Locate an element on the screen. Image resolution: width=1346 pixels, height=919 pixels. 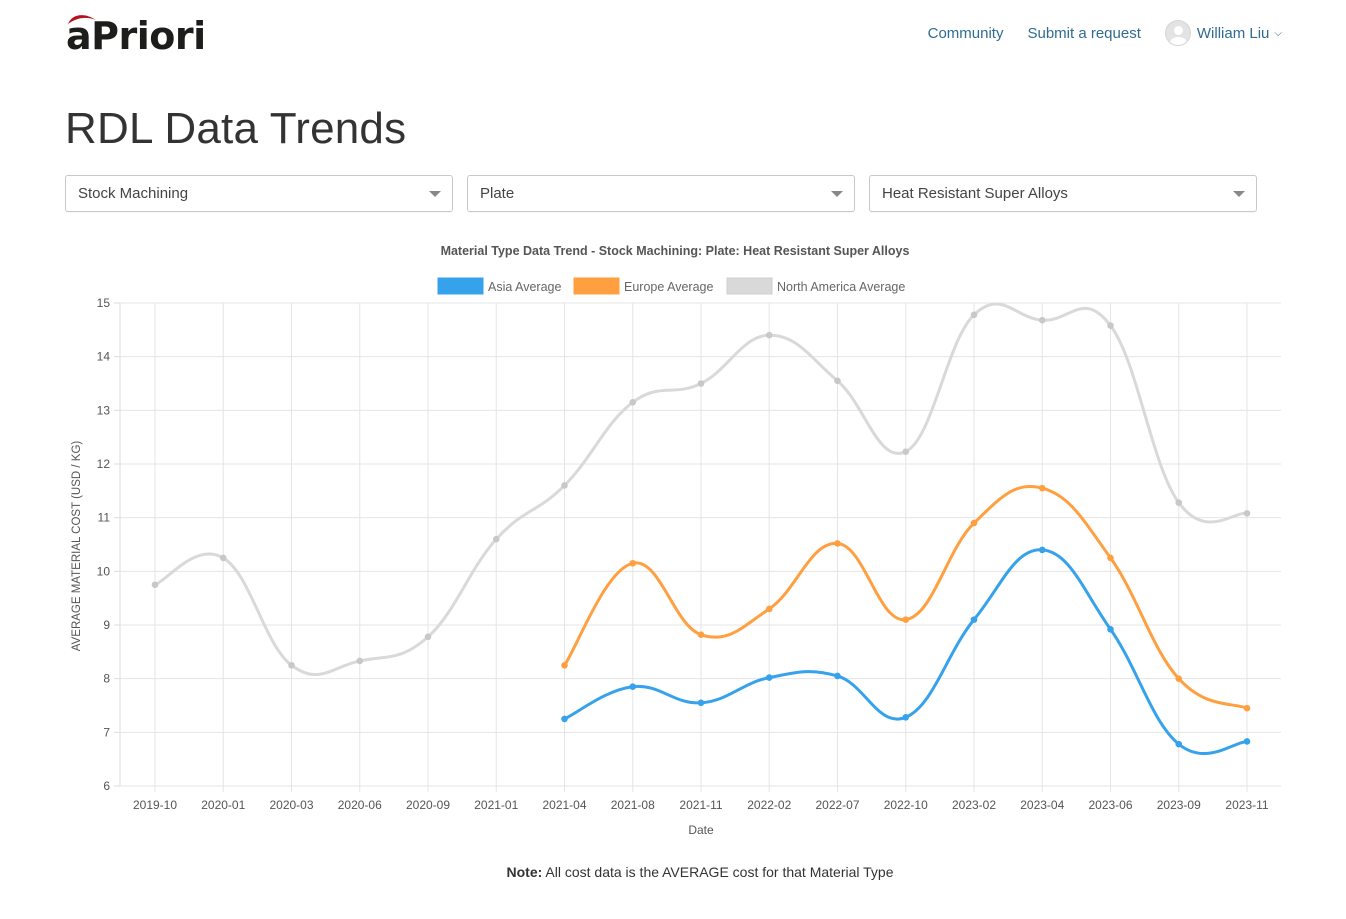
legend-label: North America Average is located at coordinates (841, 287).